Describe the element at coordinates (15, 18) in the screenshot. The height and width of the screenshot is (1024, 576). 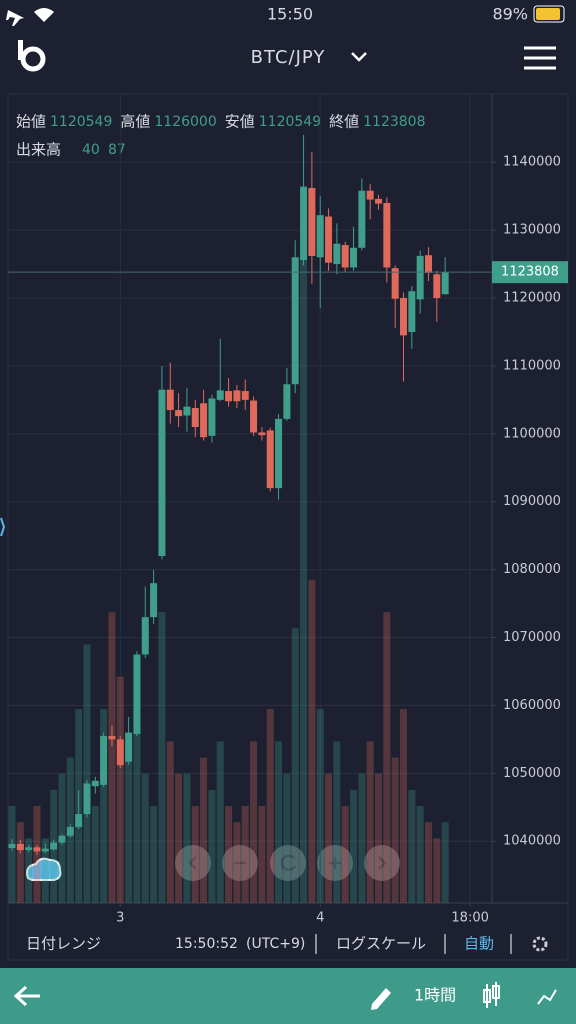
I see `airplane-icon` at that location.